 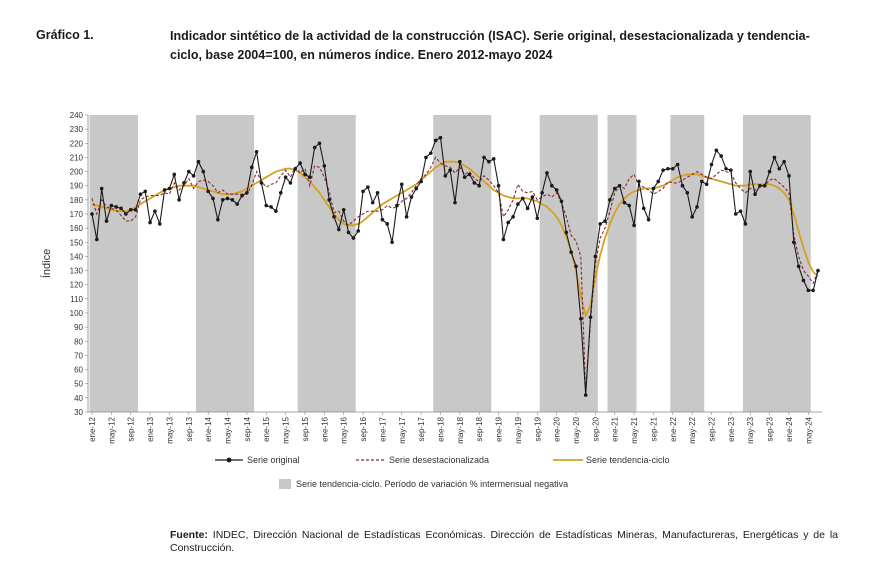 What do you see at coordinates (537, 428) in the screenshot?
I see `x-tick-label: sep-19` at bounding box center [537, 428].